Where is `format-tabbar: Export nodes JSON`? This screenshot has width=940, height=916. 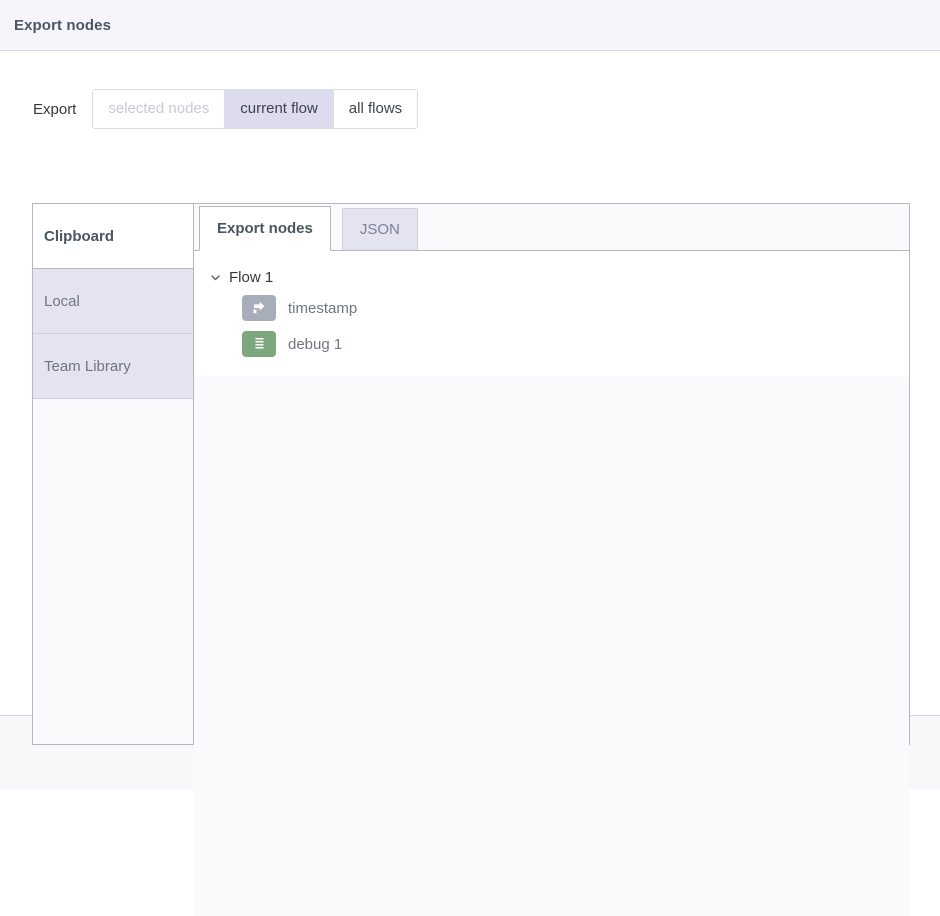
format-tabbar: Export nodes JSON is located at coordinates (551, 227).